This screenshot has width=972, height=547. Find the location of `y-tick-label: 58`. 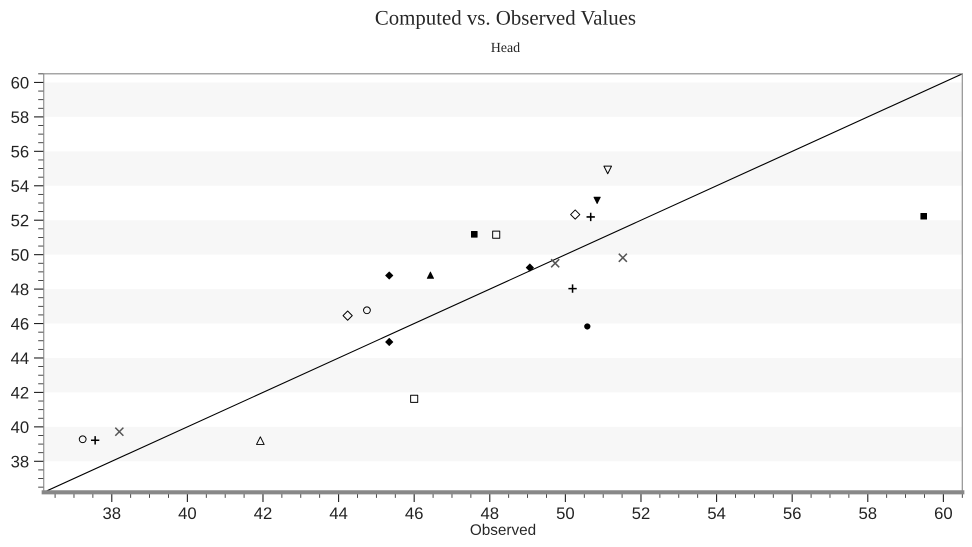

y-tick-label: 58 is located at coordinates (19, 117).